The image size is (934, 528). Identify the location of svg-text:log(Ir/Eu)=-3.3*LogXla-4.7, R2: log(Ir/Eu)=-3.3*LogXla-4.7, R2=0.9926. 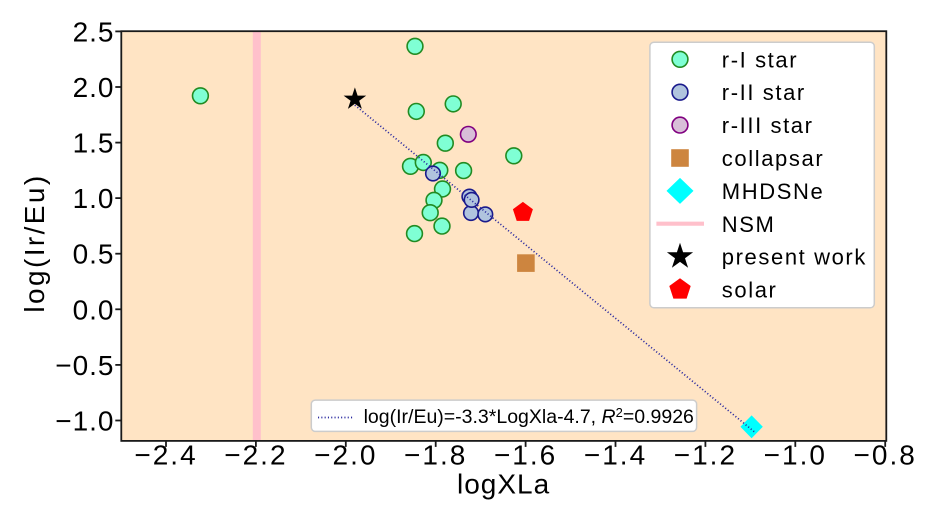
(529, 416).